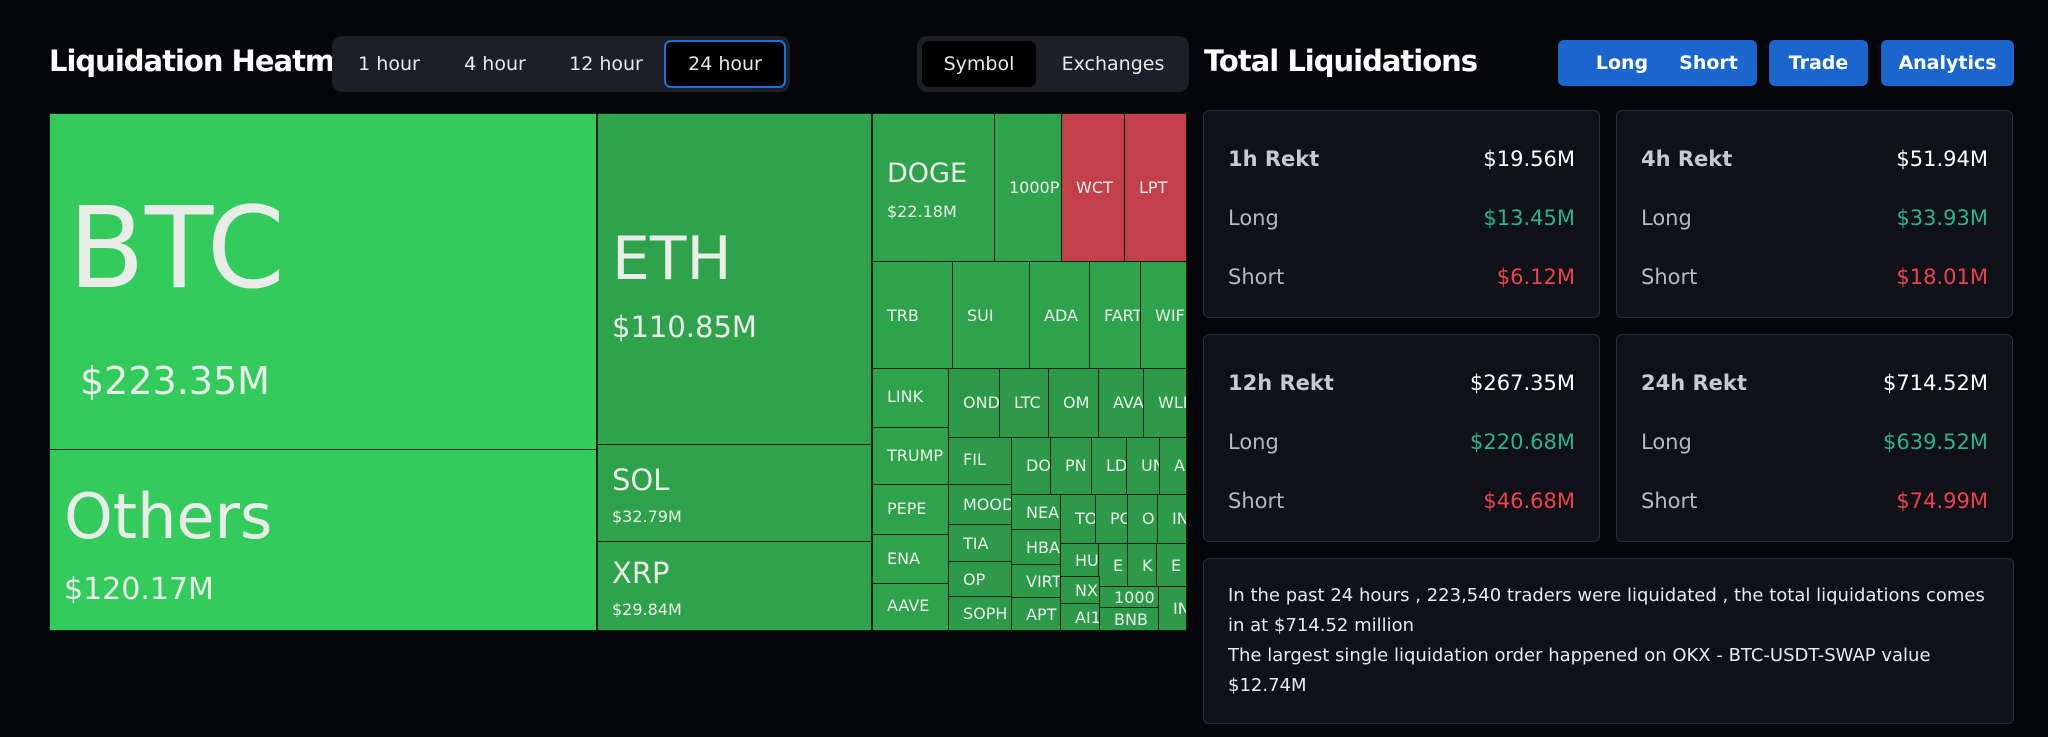 The height and width of the screenshot is (737, 2048). What do you see at coordinates (980, 461) in the screenshot?
I see `heatmap-cell-fil: FIL` at bounding box center [980, 461].